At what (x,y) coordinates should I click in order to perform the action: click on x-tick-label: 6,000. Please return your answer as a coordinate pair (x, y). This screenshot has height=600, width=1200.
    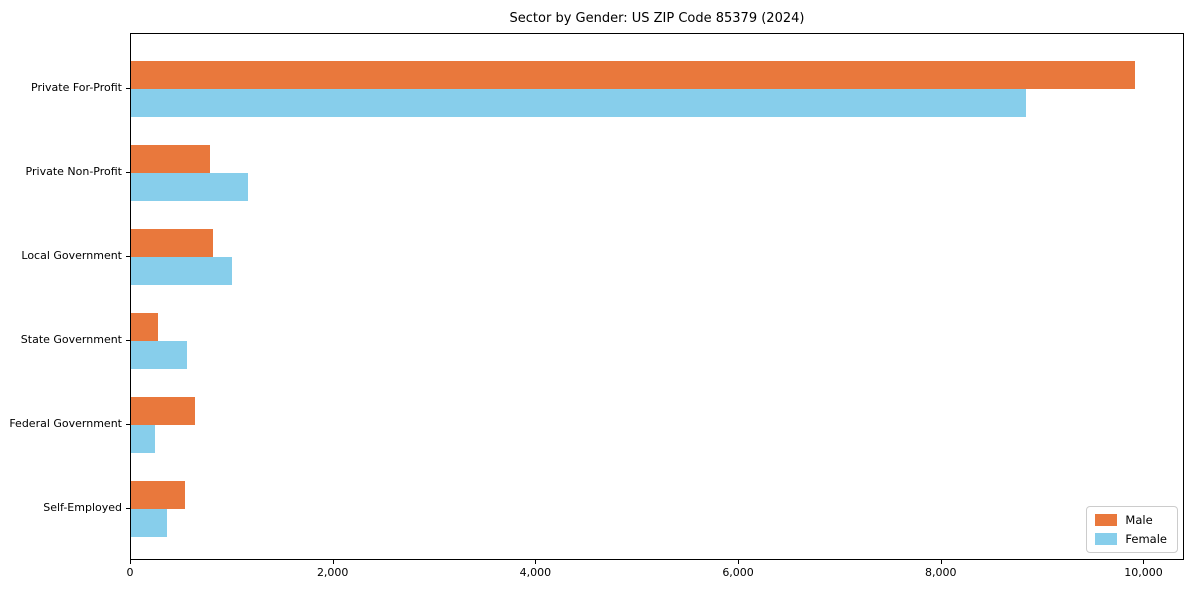
    Looking at the image, I should click on (738, 572).